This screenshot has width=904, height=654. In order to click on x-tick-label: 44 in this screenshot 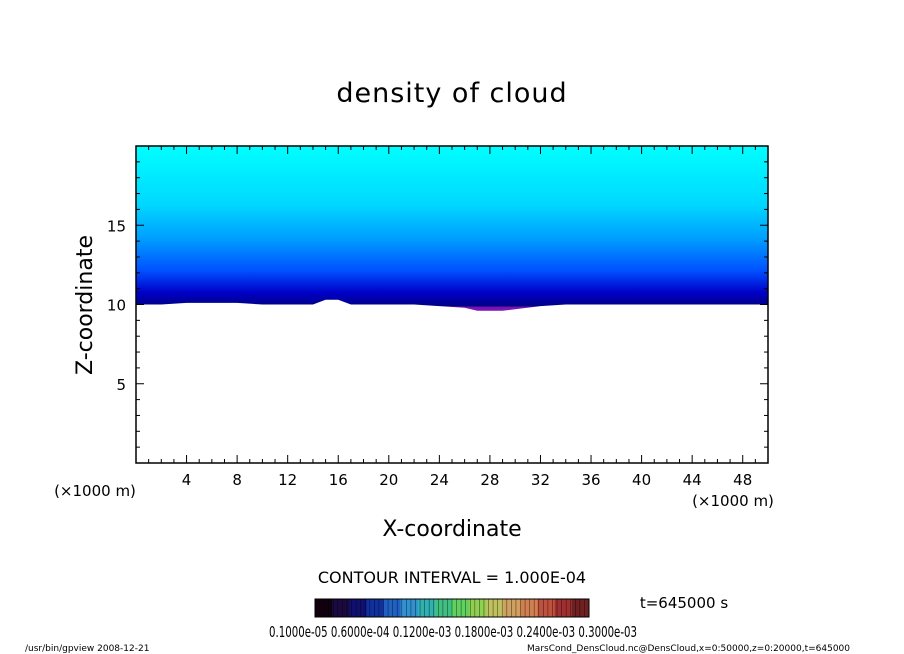, I will do `click(692, 480)`.